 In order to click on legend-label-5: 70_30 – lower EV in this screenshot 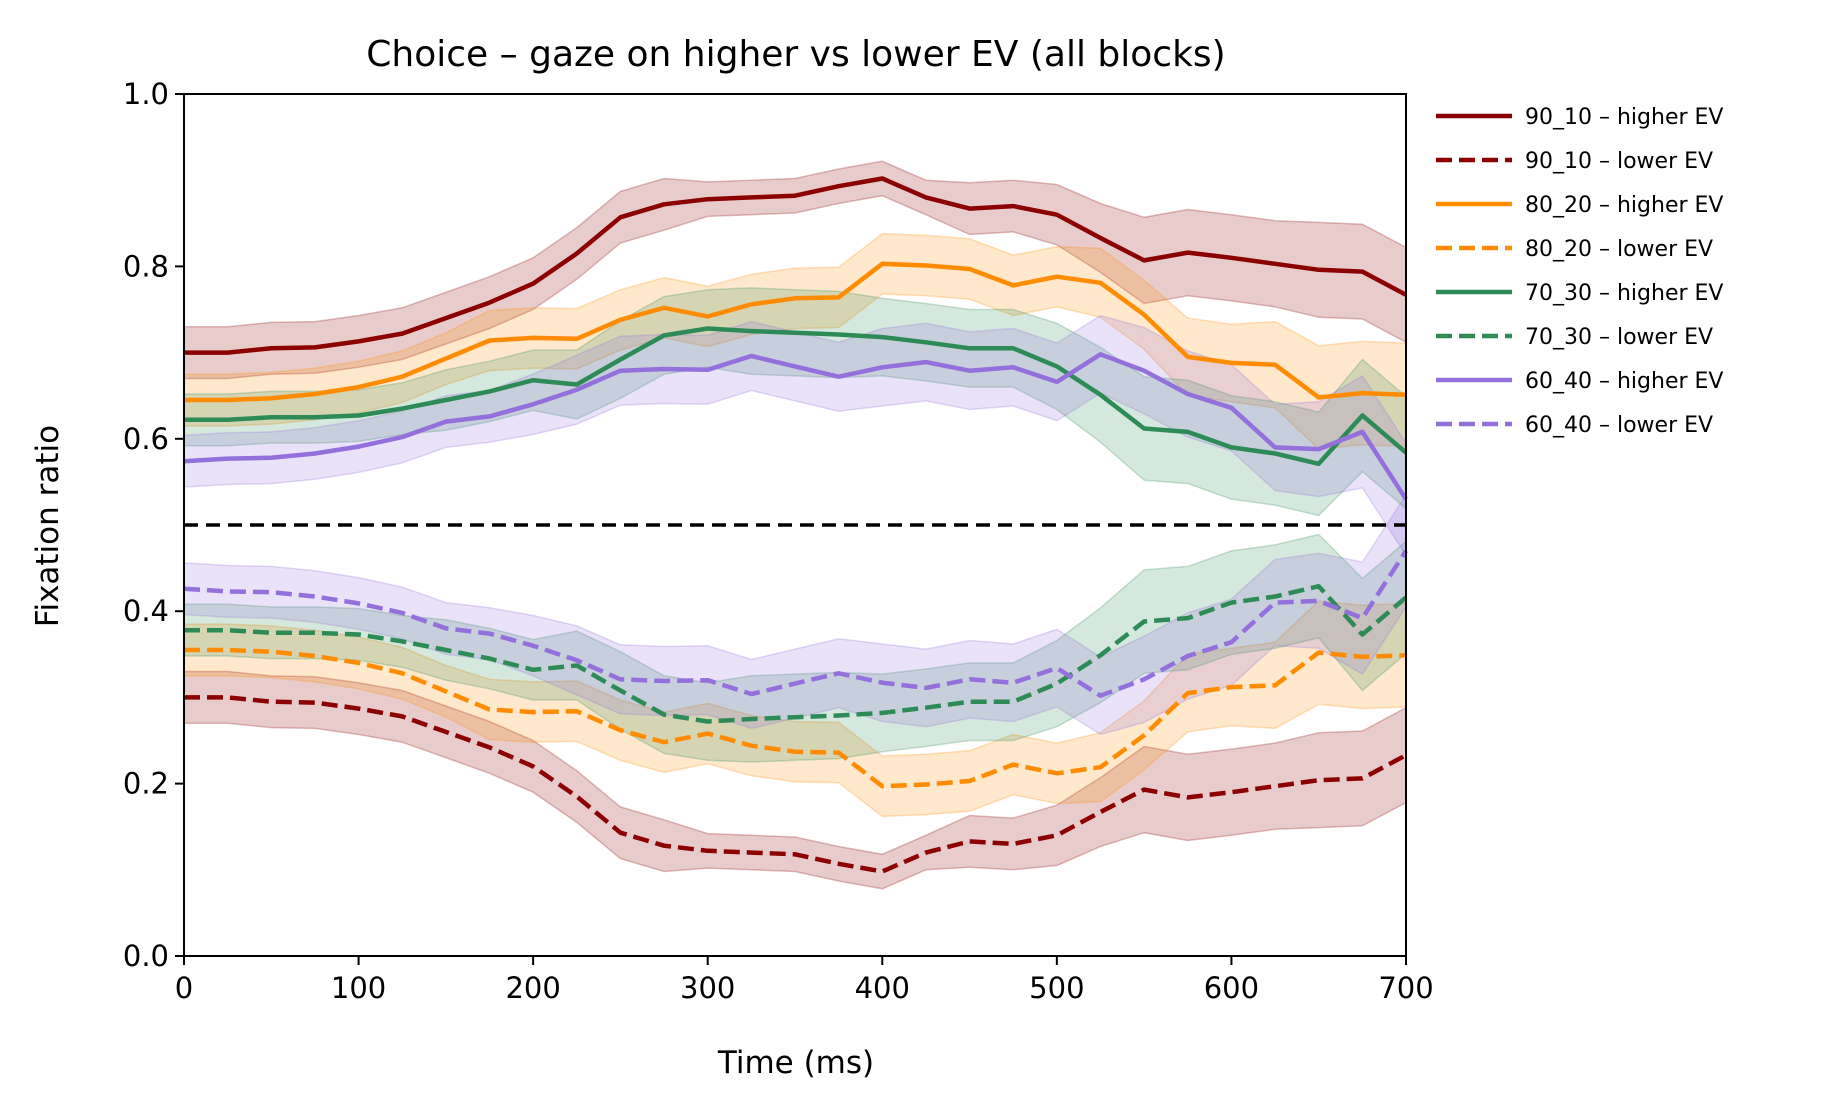, I will do `click(1619, 337)`.